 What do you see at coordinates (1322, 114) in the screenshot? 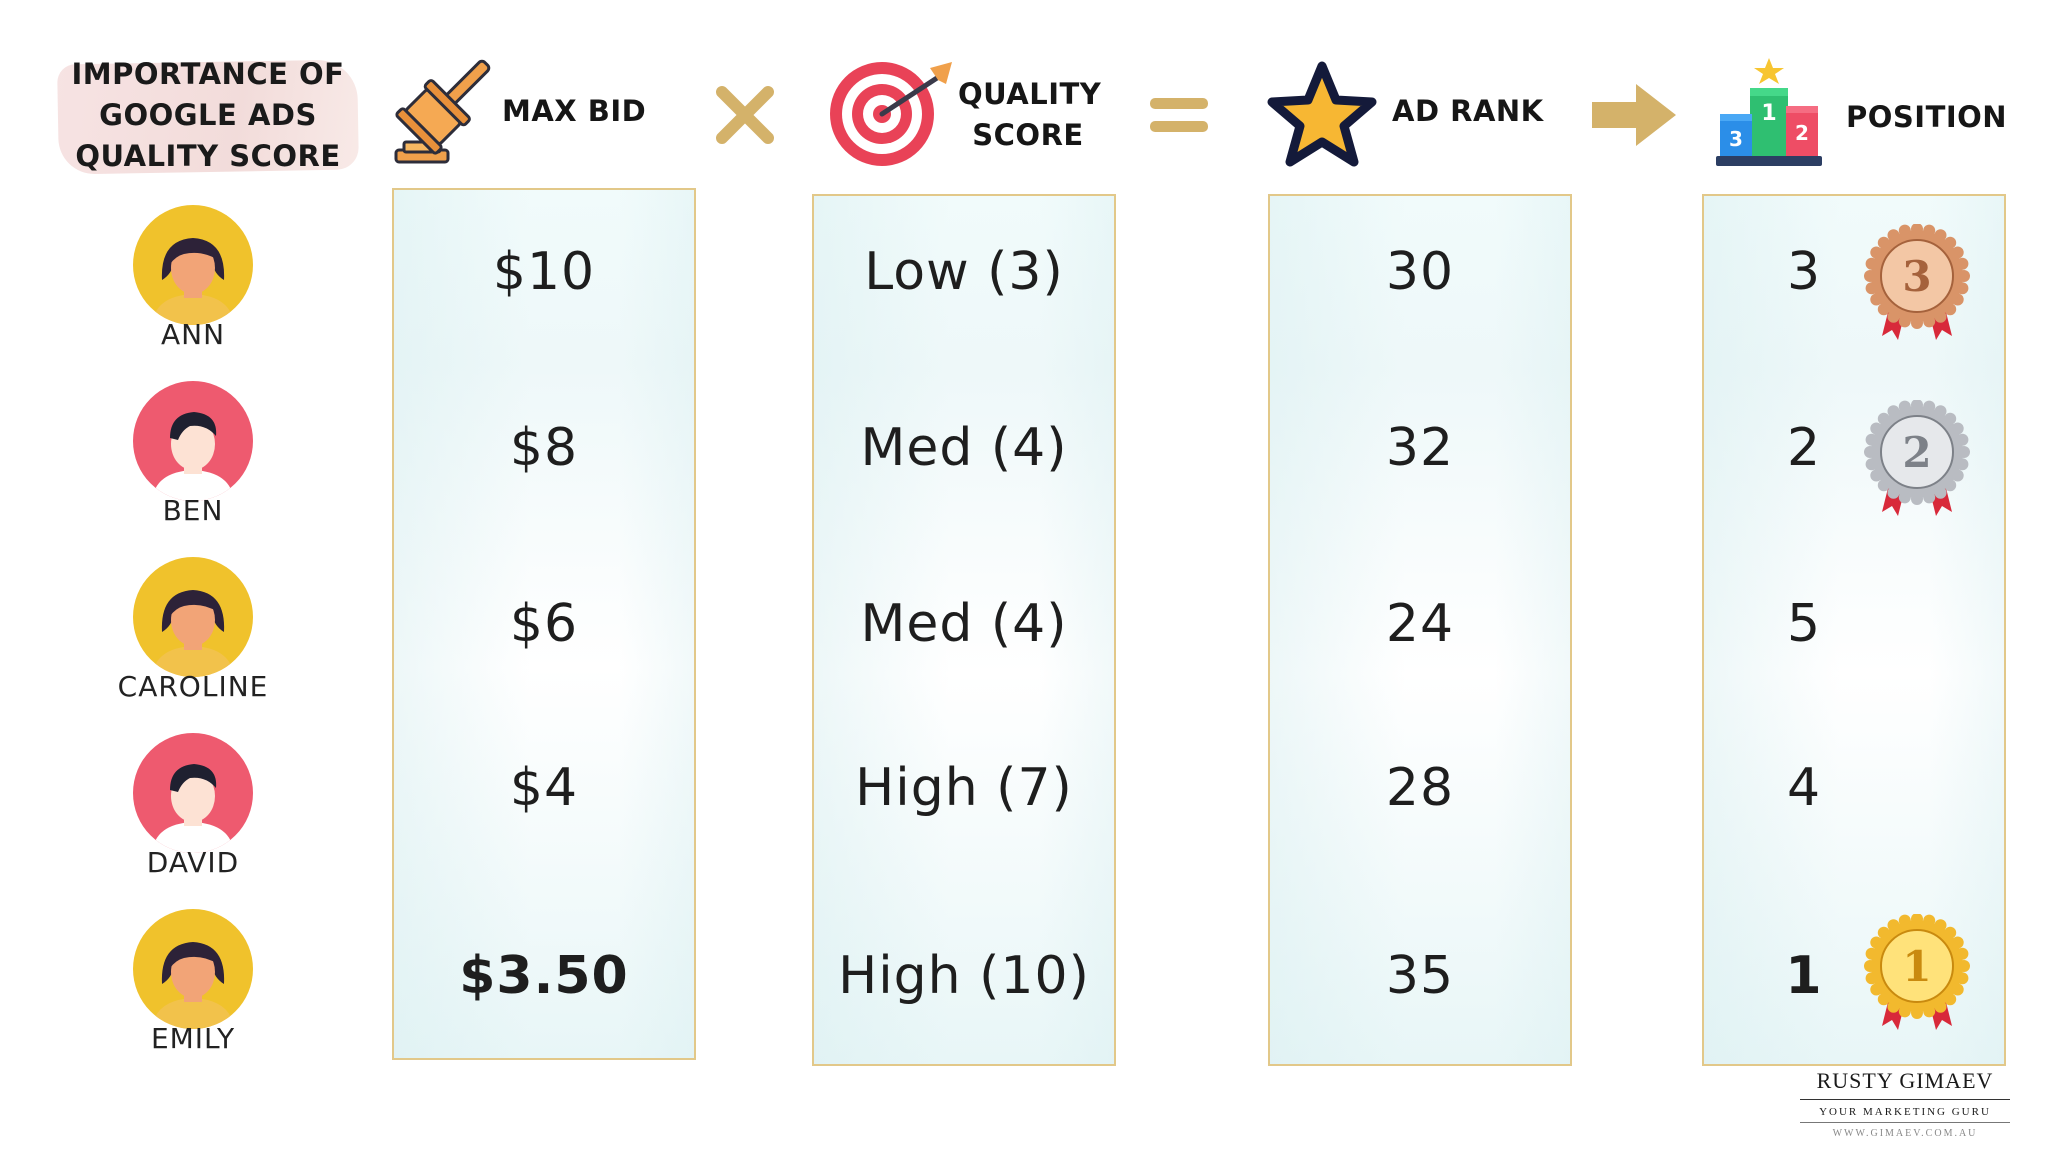
I see `star-icon` at bounding box center [1322, 114].